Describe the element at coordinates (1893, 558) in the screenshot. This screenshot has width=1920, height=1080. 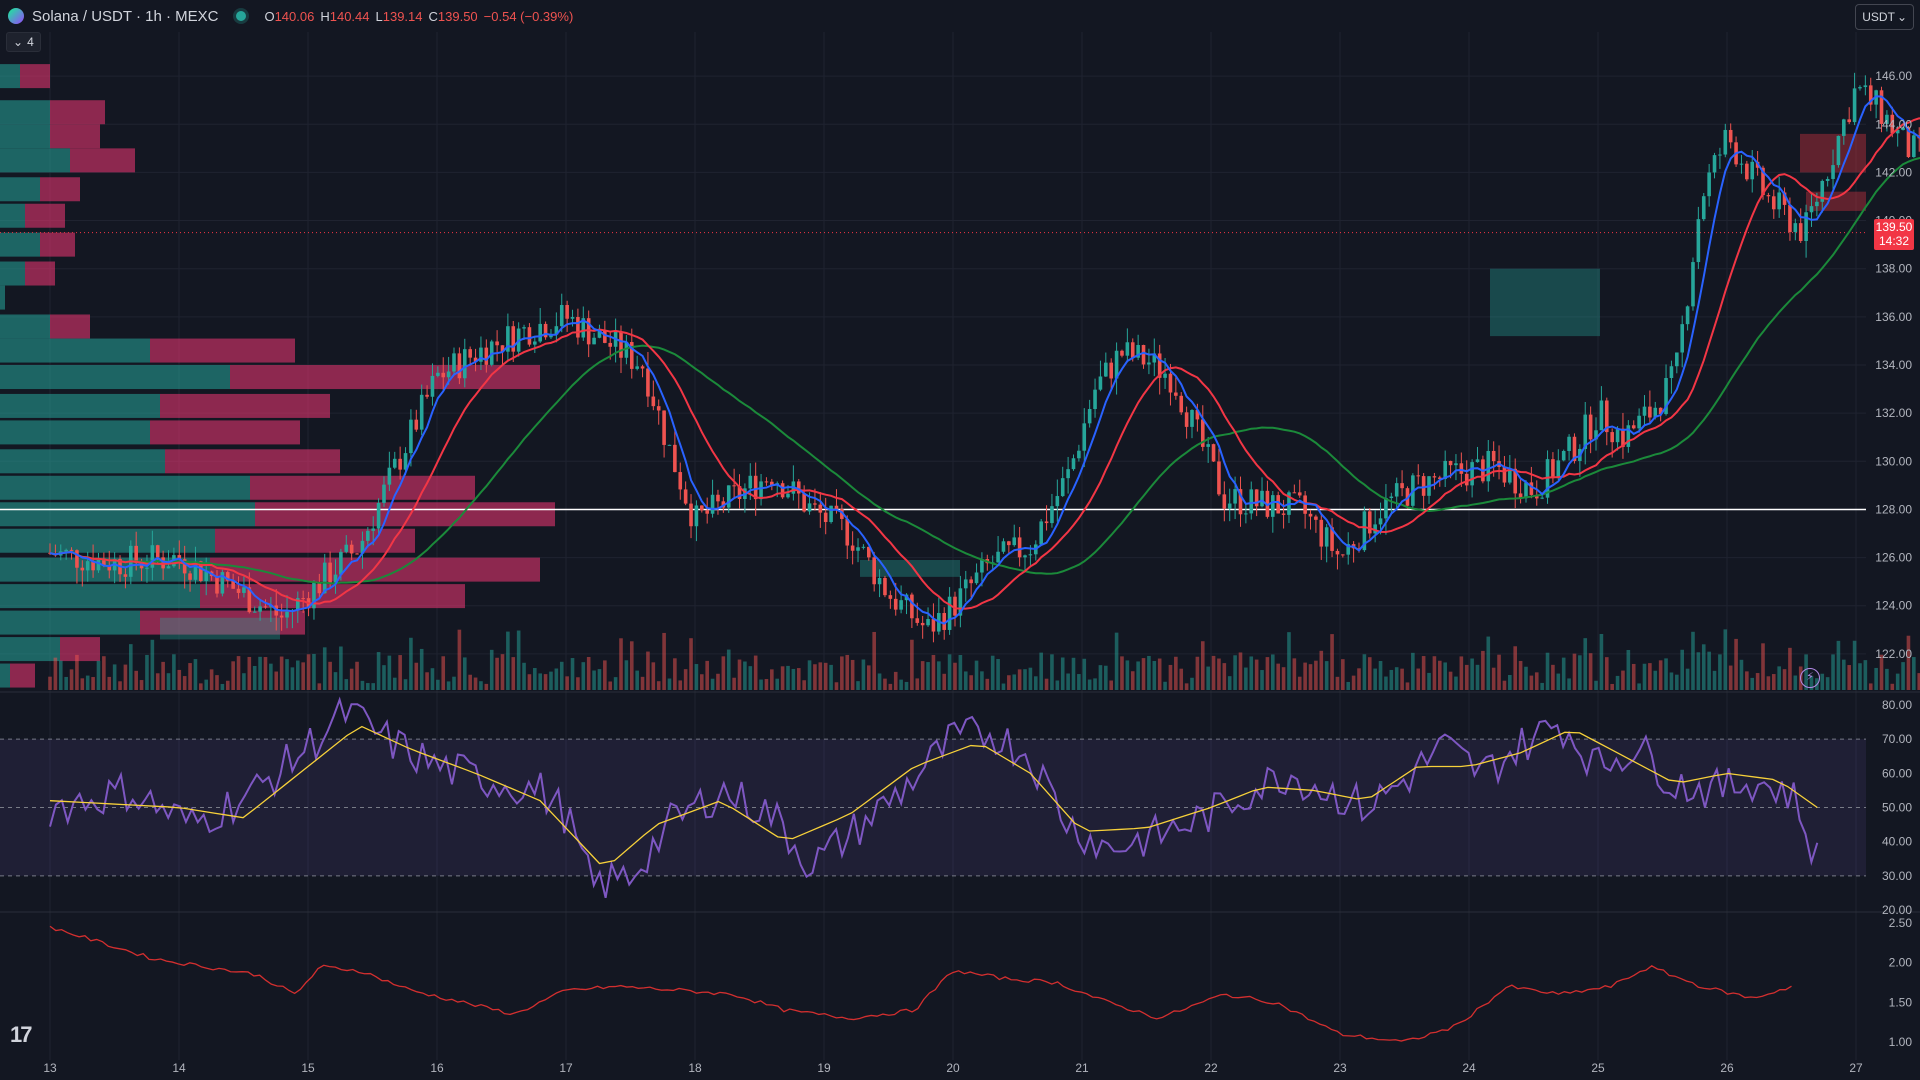
I see `price-axis-label: 126.00` at that location.